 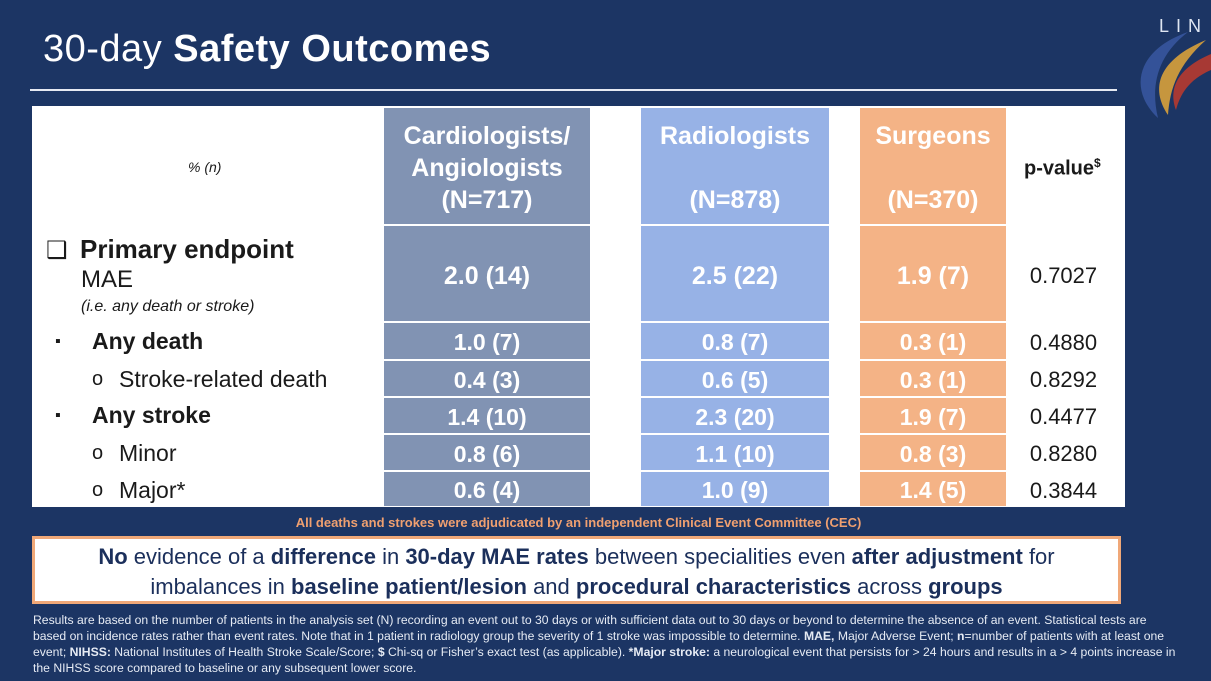 I want to click on value-cell: 0.4 (3), so click(x=487, y=380).